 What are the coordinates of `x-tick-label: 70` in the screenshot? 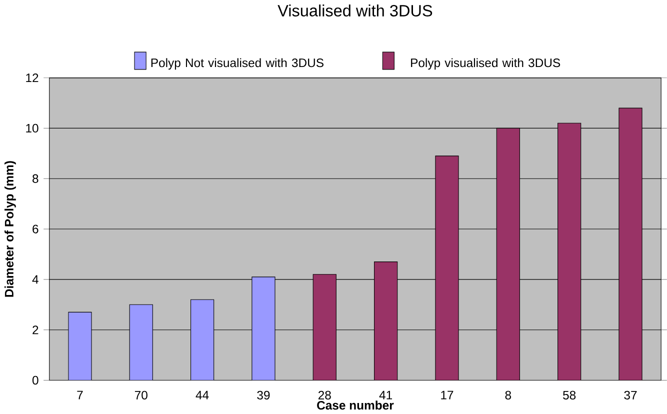 It's located at (141, 395).